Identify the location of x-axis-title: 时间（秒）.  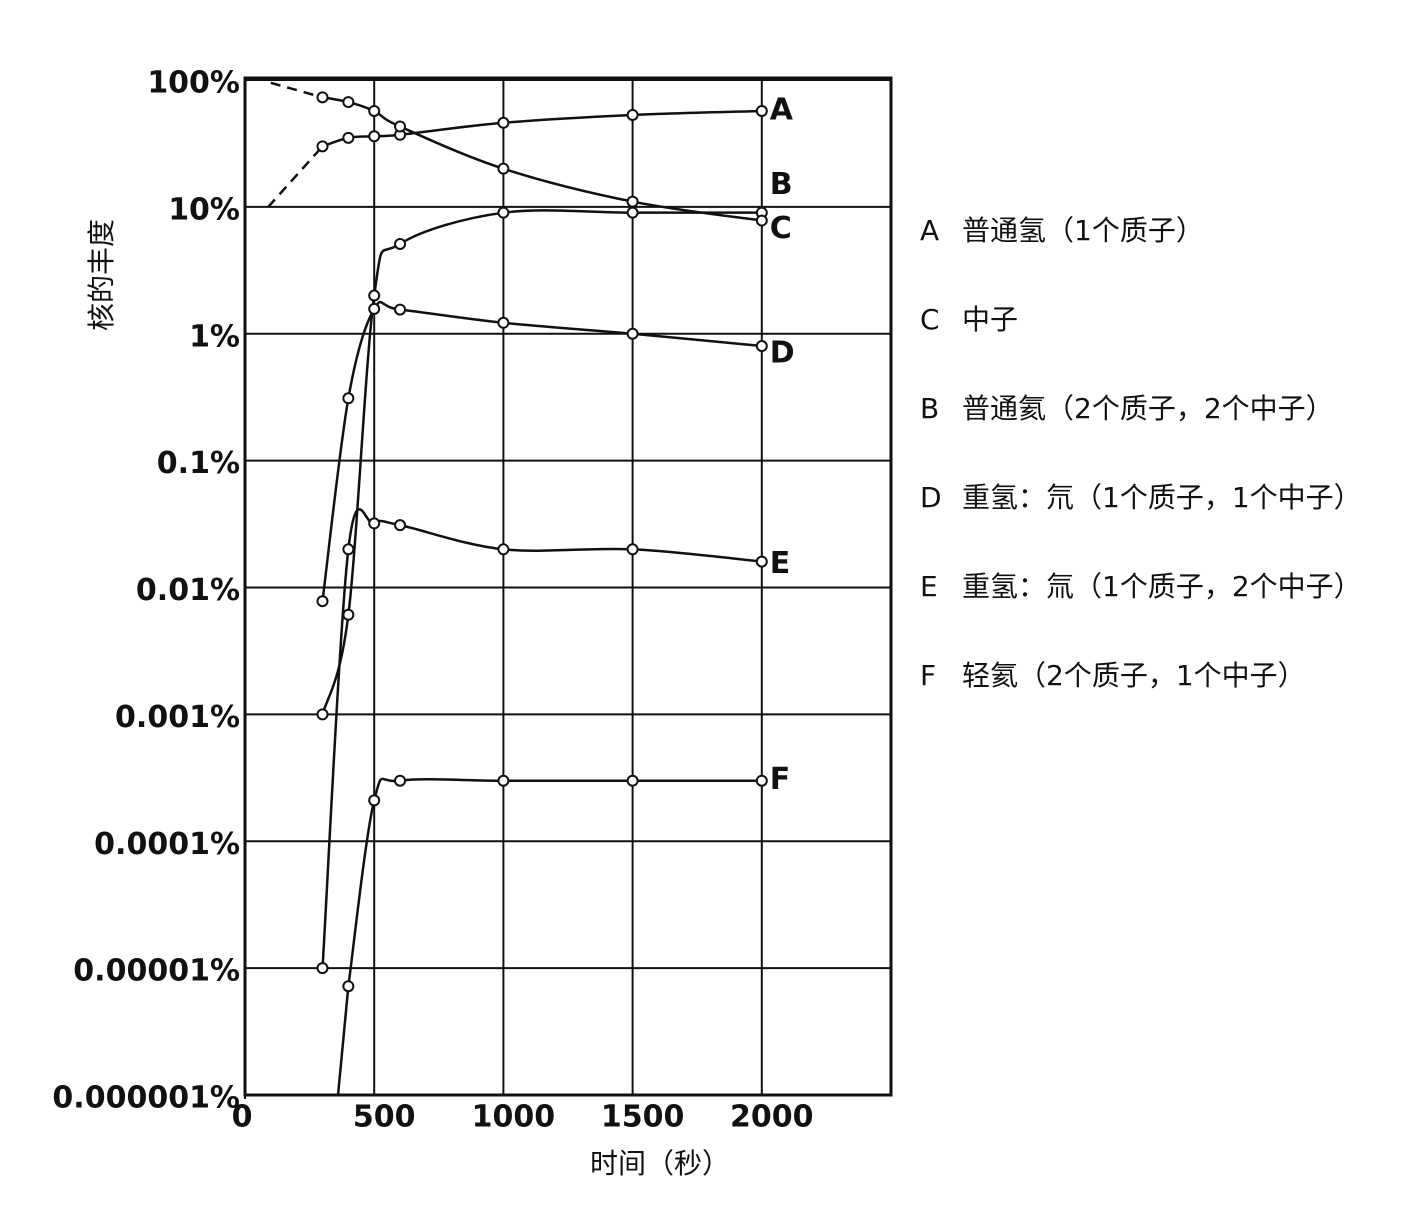
(660, 1163).